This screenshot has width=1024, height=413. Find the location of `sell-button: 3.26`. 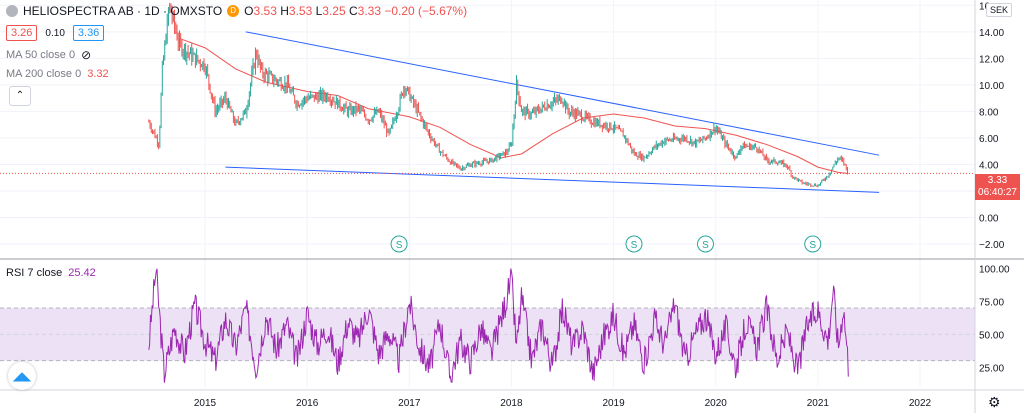

sell-button: 3.26 is located at coordinates (22, 33).